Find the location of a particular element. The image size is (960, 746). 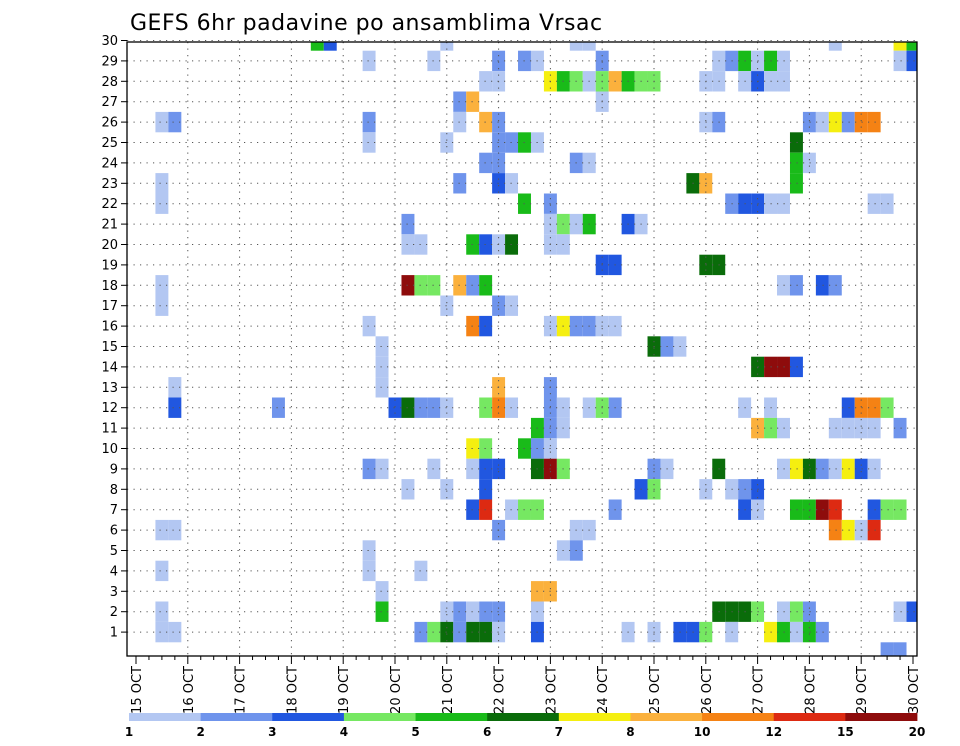

x-tick-label: 30 OCT is located at coordinates (914, 690).